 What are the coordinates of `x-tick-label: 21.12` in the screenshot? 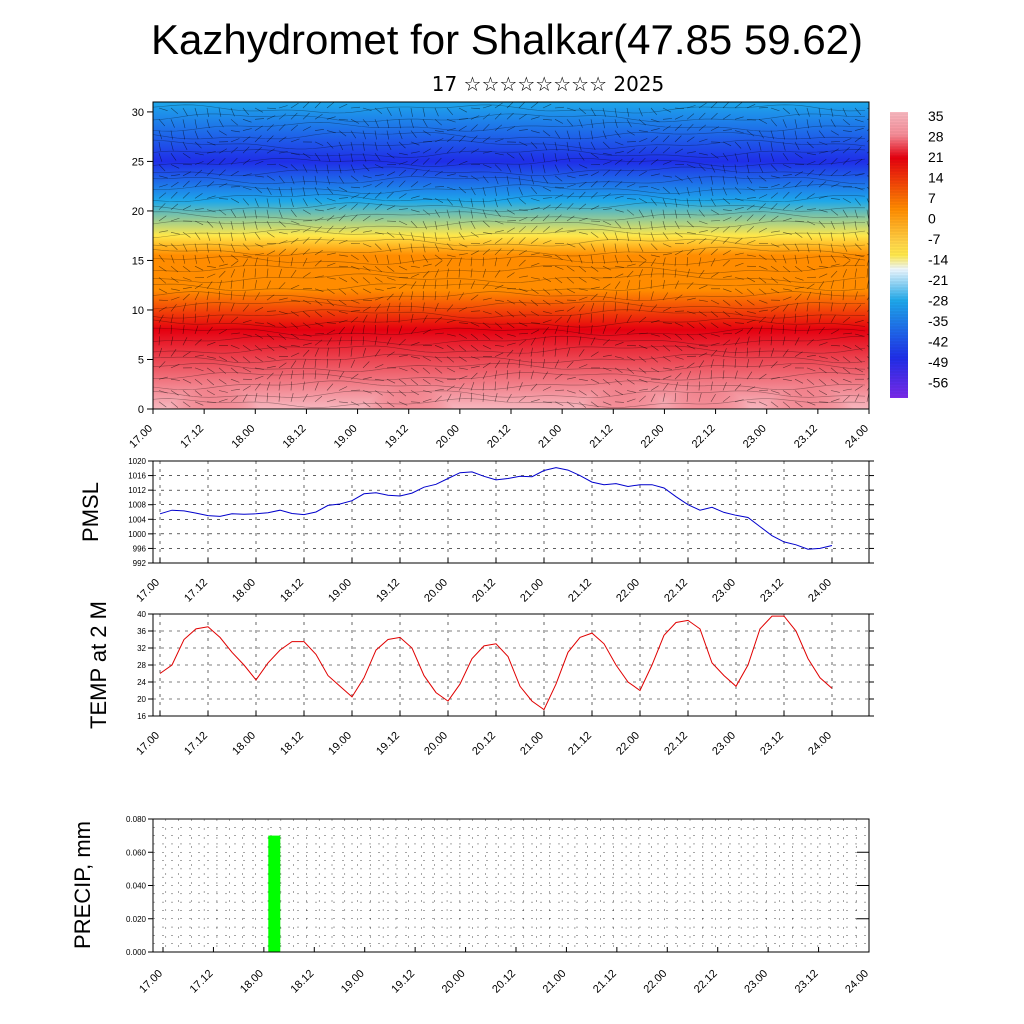 It's located at (605, 982).